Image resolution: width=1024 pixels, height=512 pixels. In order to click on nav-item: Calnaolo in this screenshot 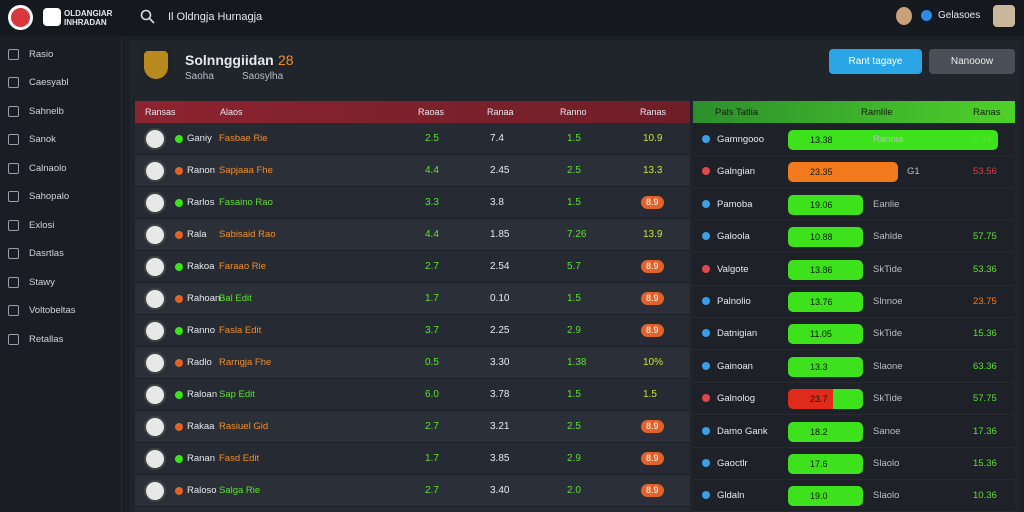, I will do `click(63, 168)`.